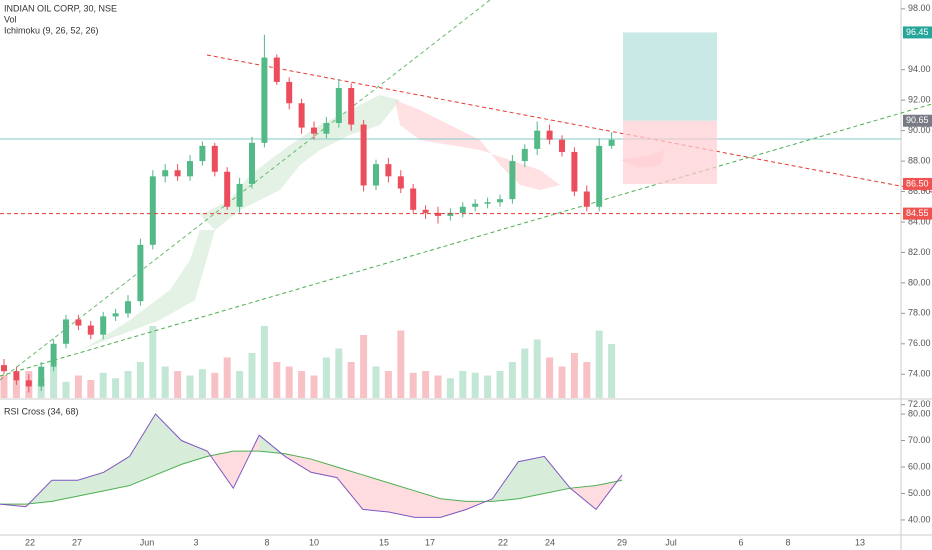 The width and height of the screenshot is (932, 550). What do you see at coordinates (311, 477) in the screenshot?
I see `rsi-ma-line` at bounding box center [311, 477].